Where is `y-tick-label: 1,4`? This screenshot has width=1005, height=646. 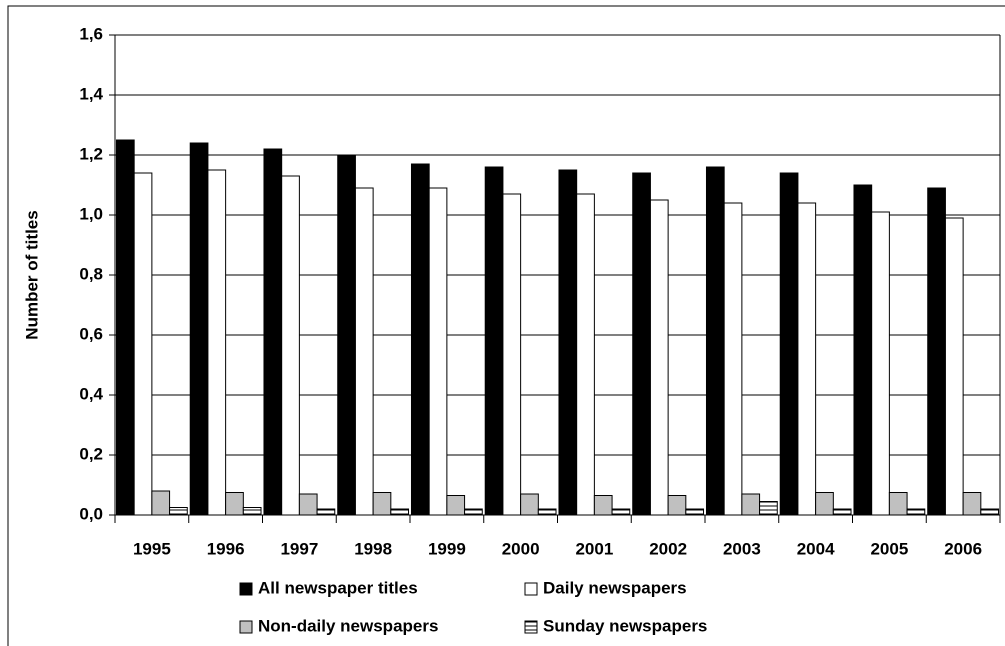
y-tick-label: 1,4 is located at coordinates (91, 93).